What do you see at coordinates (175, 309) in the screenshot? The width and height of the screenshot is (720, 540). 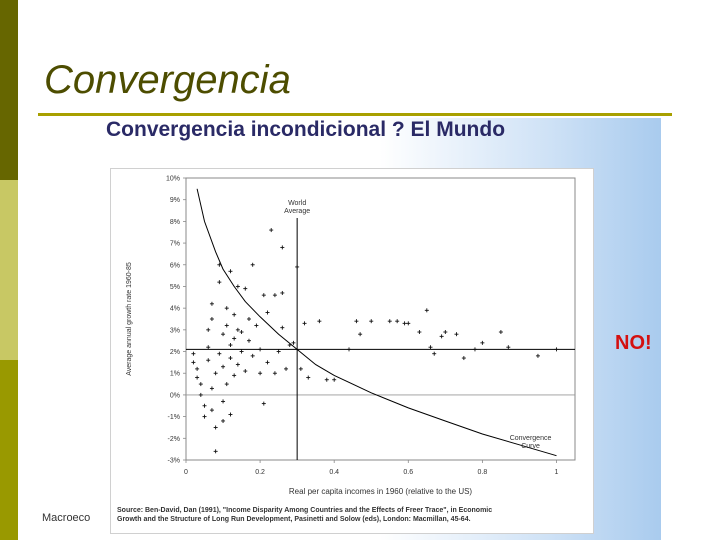 I see `y-tick-label: 4%` at bounding box center [175, 309].